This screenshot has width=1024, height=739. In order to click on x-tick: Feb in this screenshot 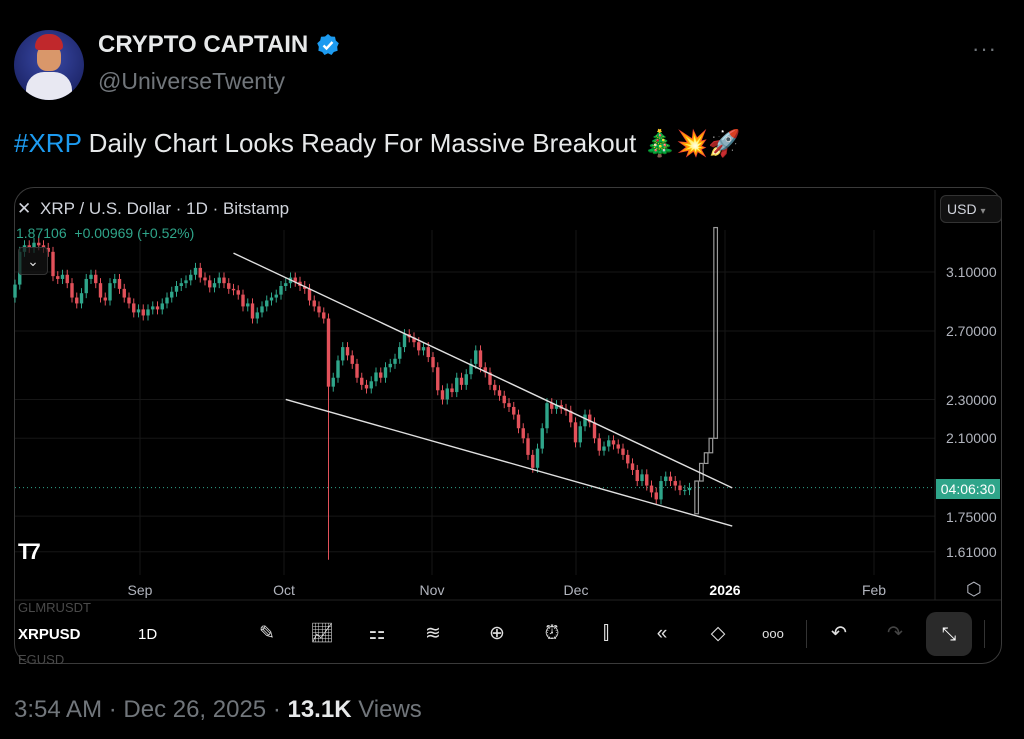, I will do `click(874, 590)`.